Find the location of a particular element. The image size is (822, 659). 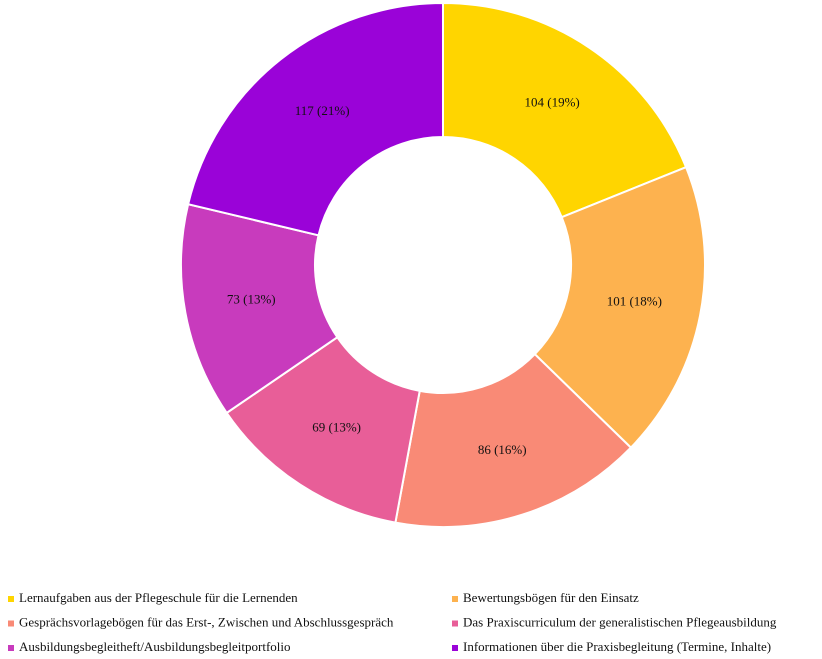

data-label: 69 (13%) is located at coordinates (336, 426).